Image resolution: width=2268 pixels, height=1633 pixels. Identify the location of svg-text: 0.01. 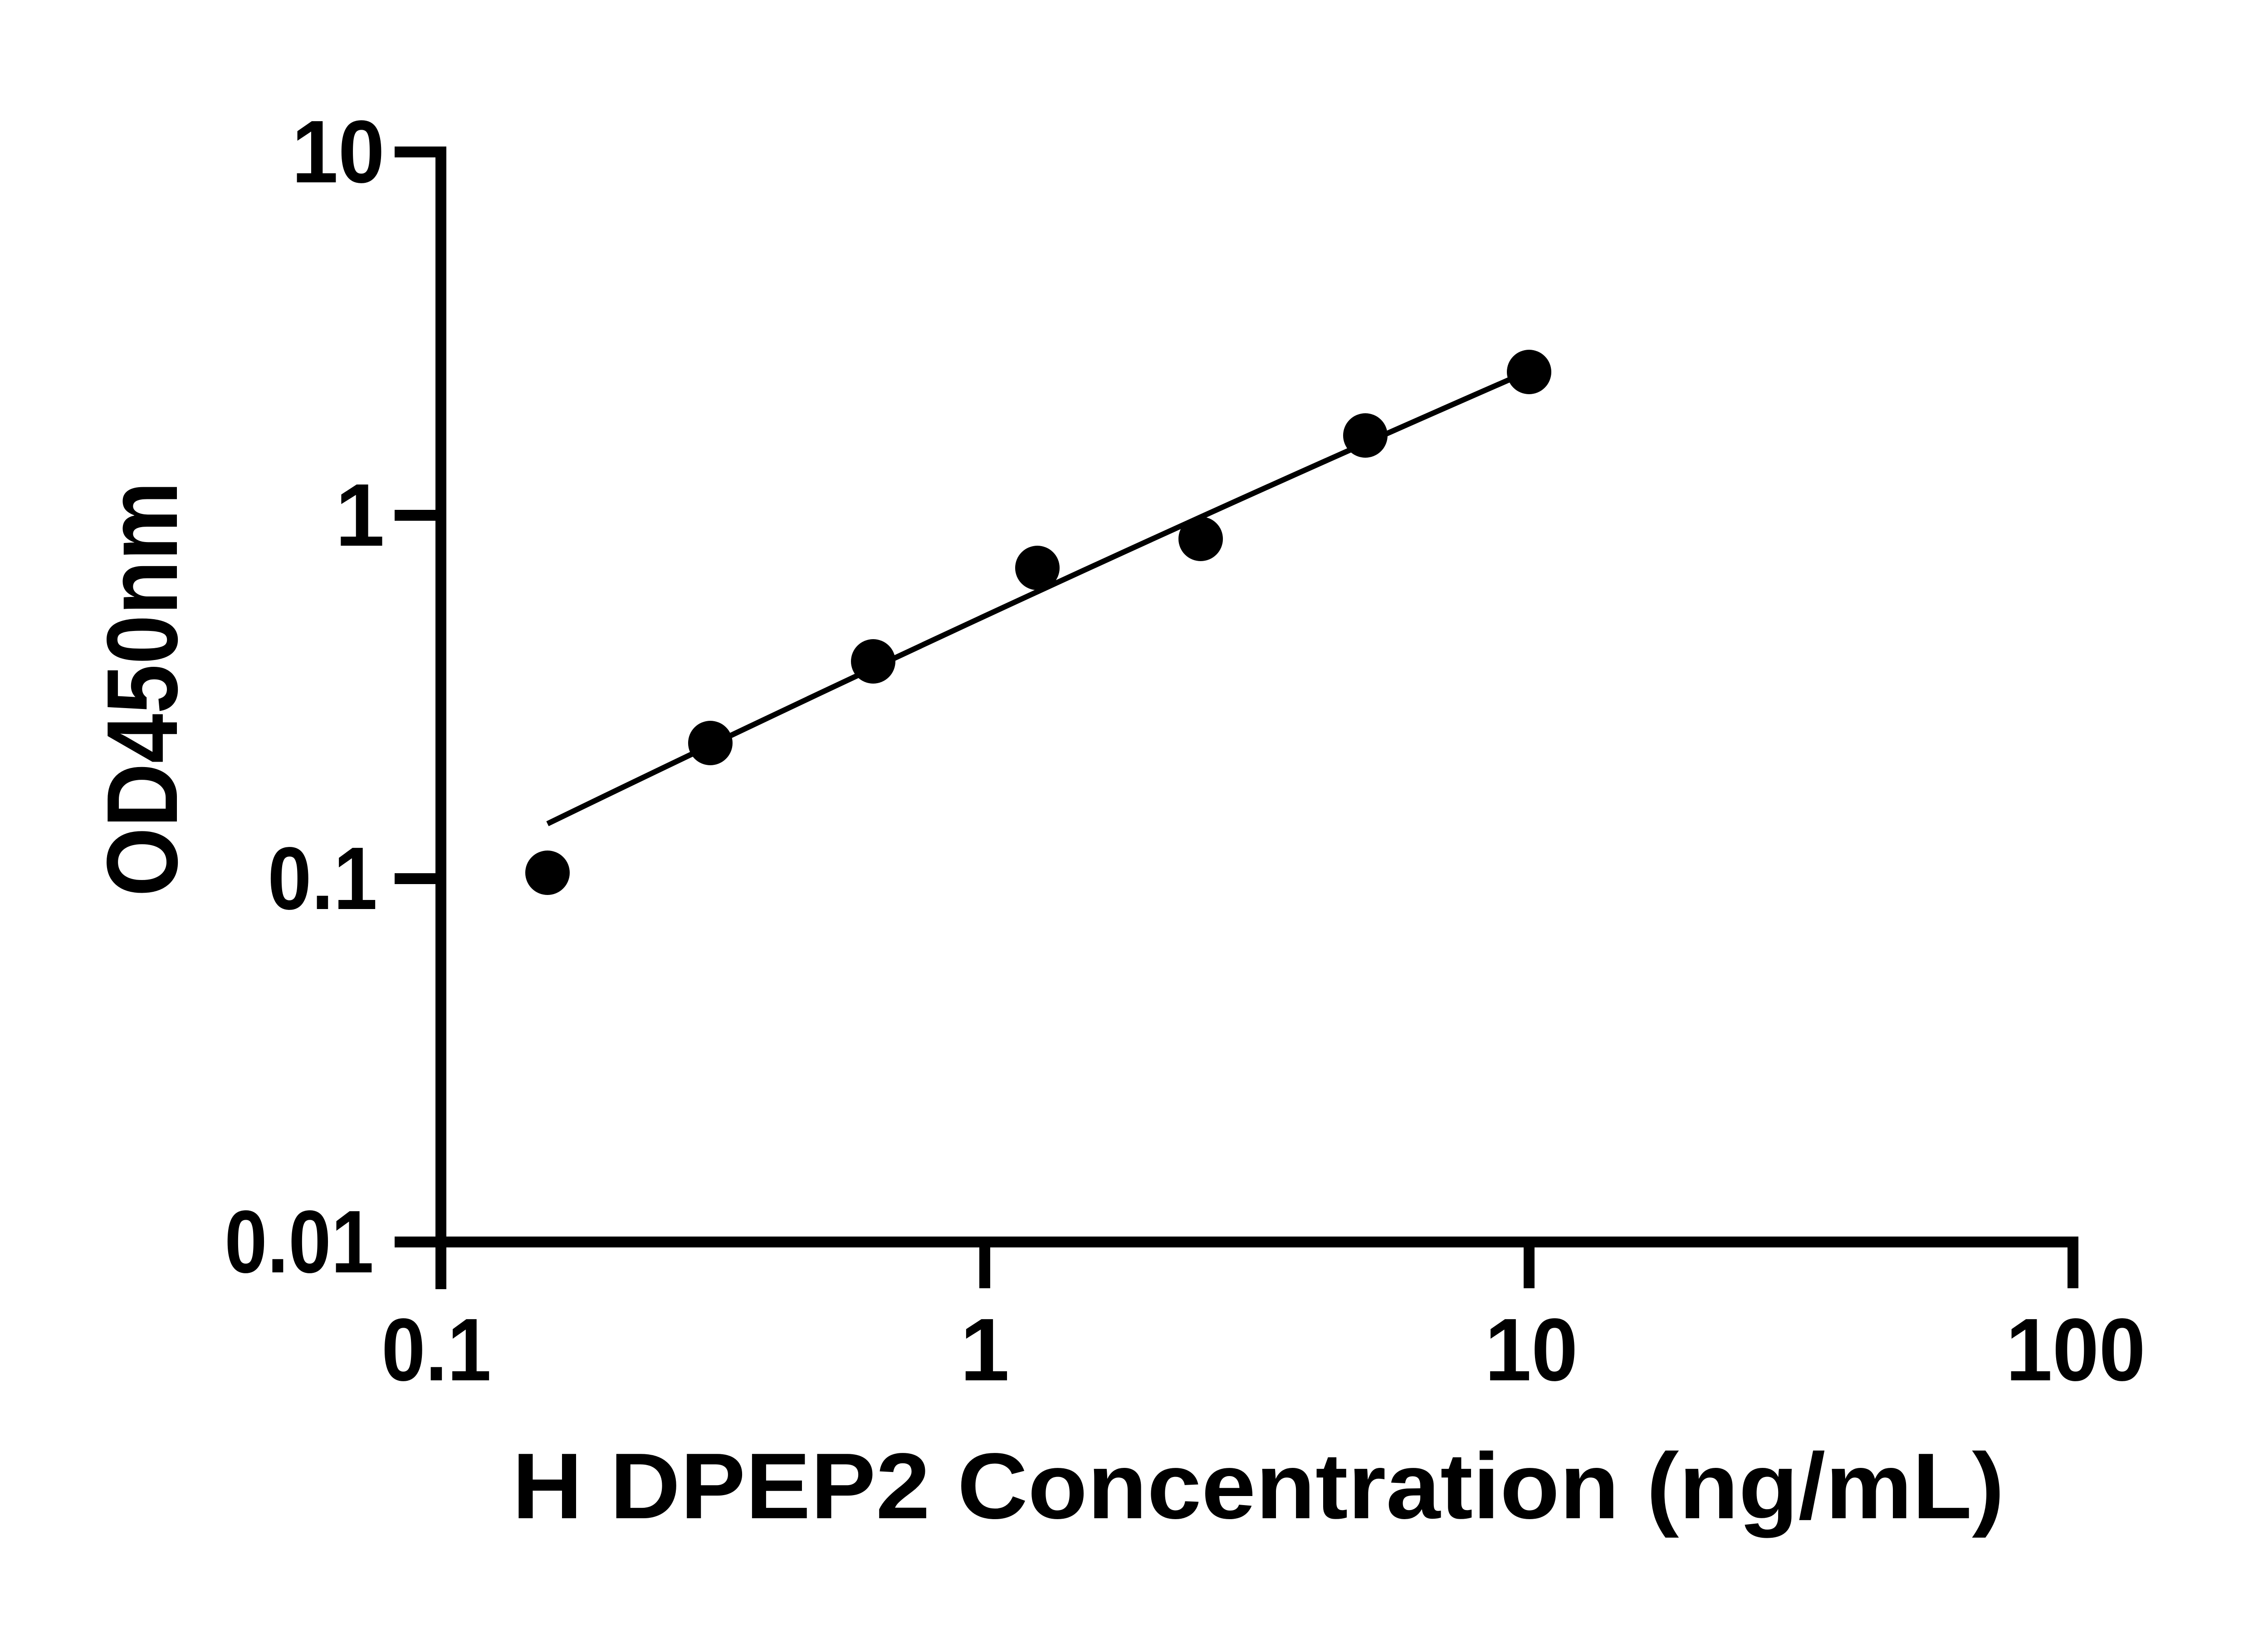
(299, 1241).